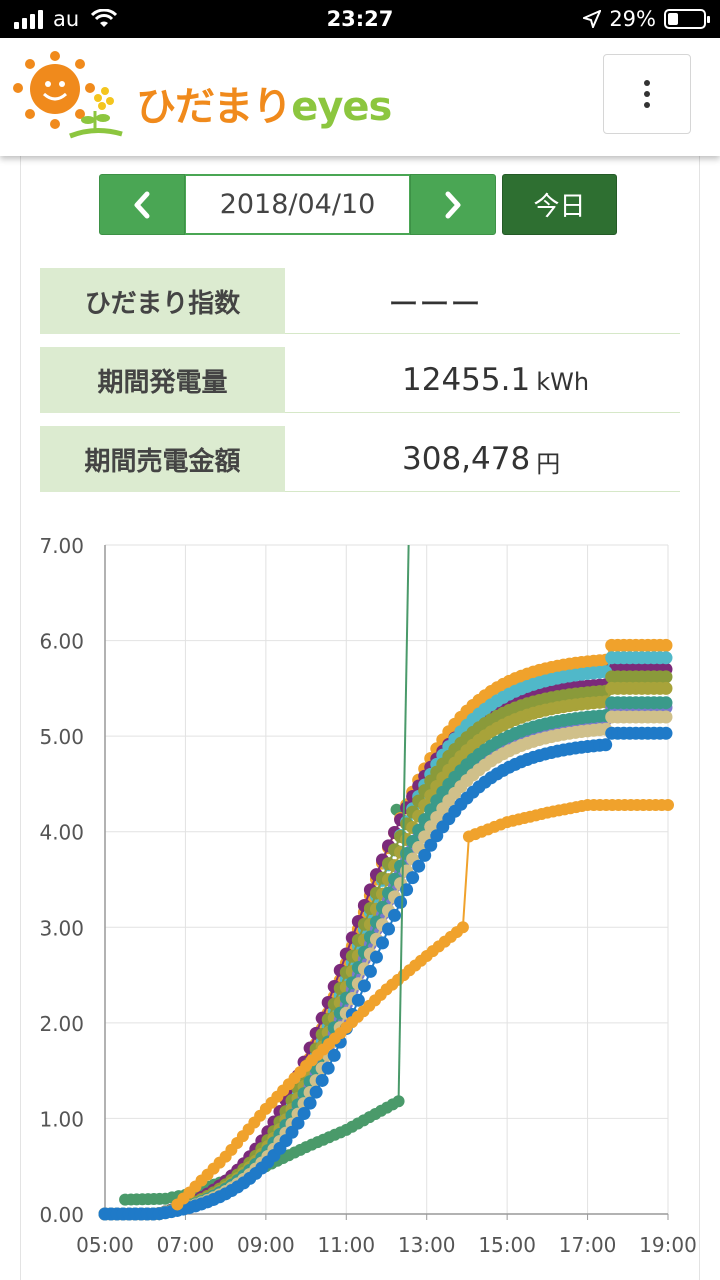 The width and height of the screenshot is (720, 1280). I want to click on sales-number: 308,478, so click(466, 459).